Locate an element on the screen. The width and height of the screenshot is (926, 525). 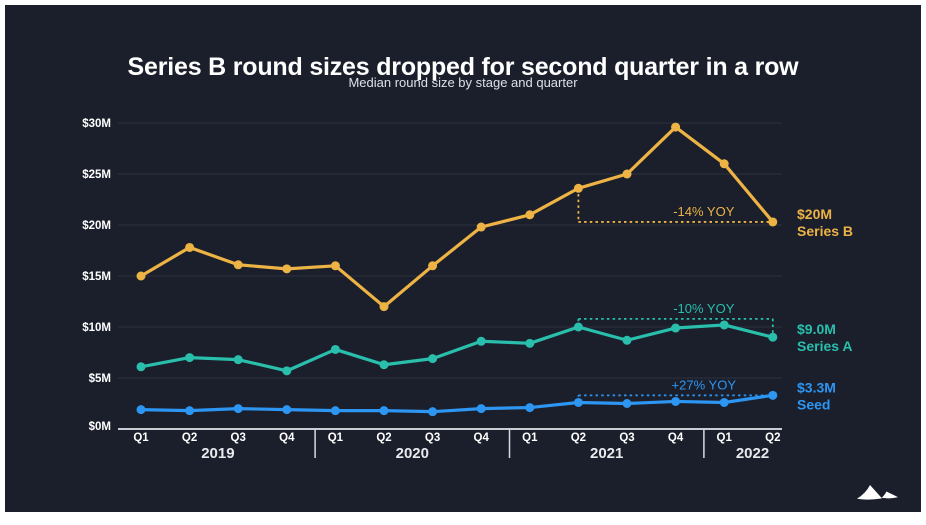
x-axis-year-label: 2022 is located at coordinates (752, 453).